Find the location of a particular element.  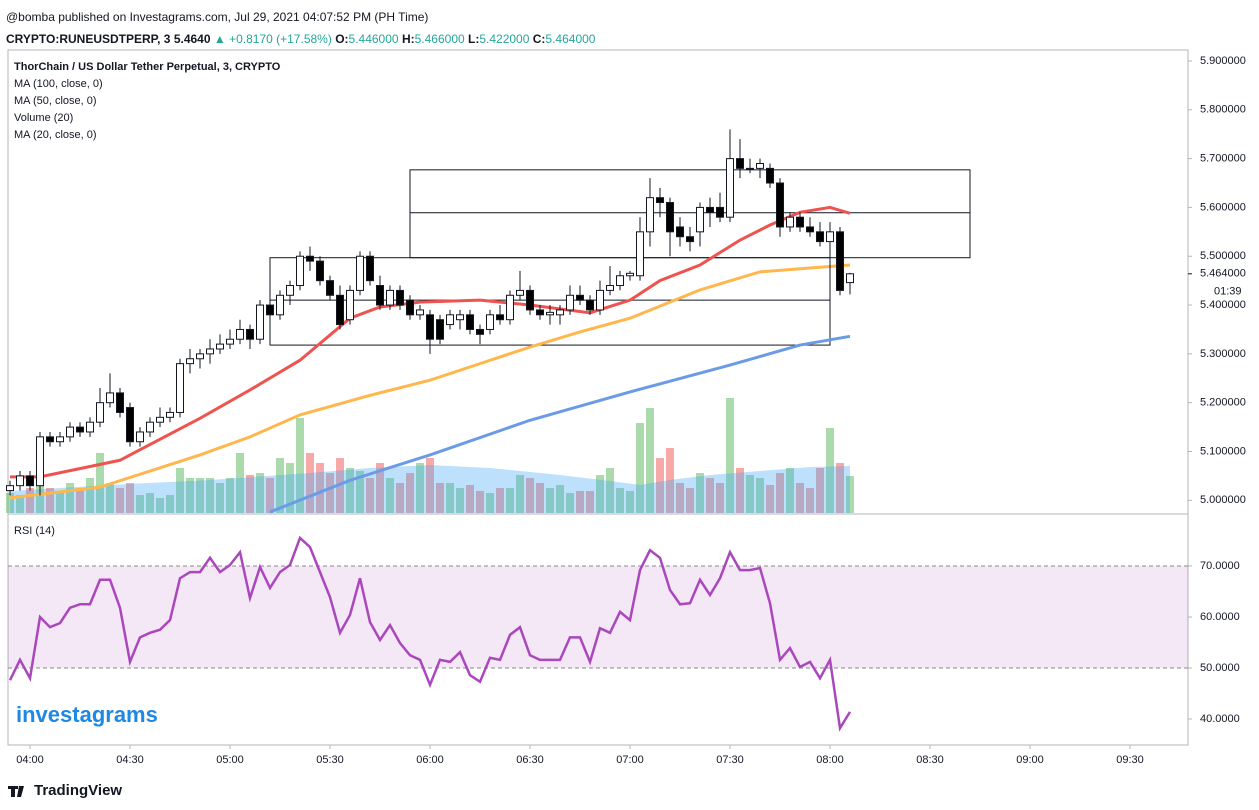

change: ▲ +0.8170 (+17.58%) is located at coordinates (272, 39).